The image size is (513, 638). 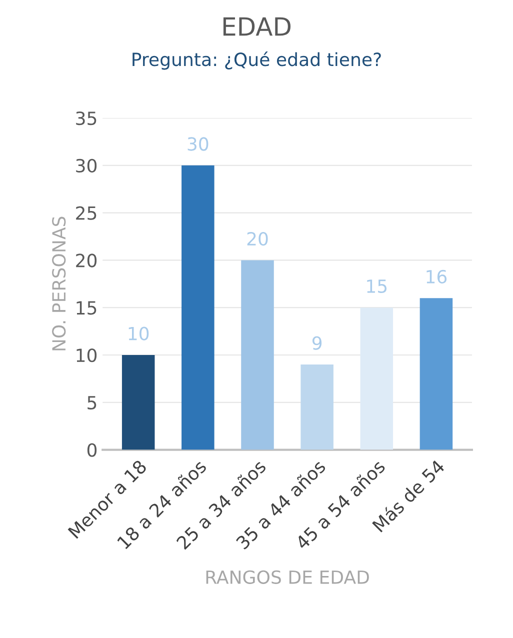 I want to click on y-tick-label: 35, so click(x=86, y=118).